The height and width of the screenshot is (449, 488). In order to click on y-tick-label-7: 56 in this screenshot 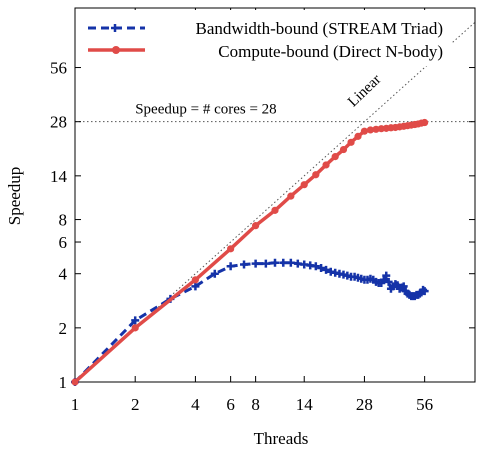, I will do `click(58, 68)`.